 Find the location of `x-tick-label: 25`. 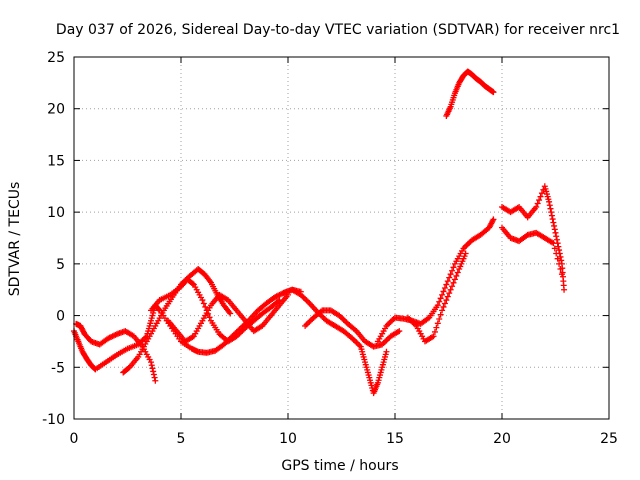

x-tick-label: 25 is located at coordinates (609, 439).